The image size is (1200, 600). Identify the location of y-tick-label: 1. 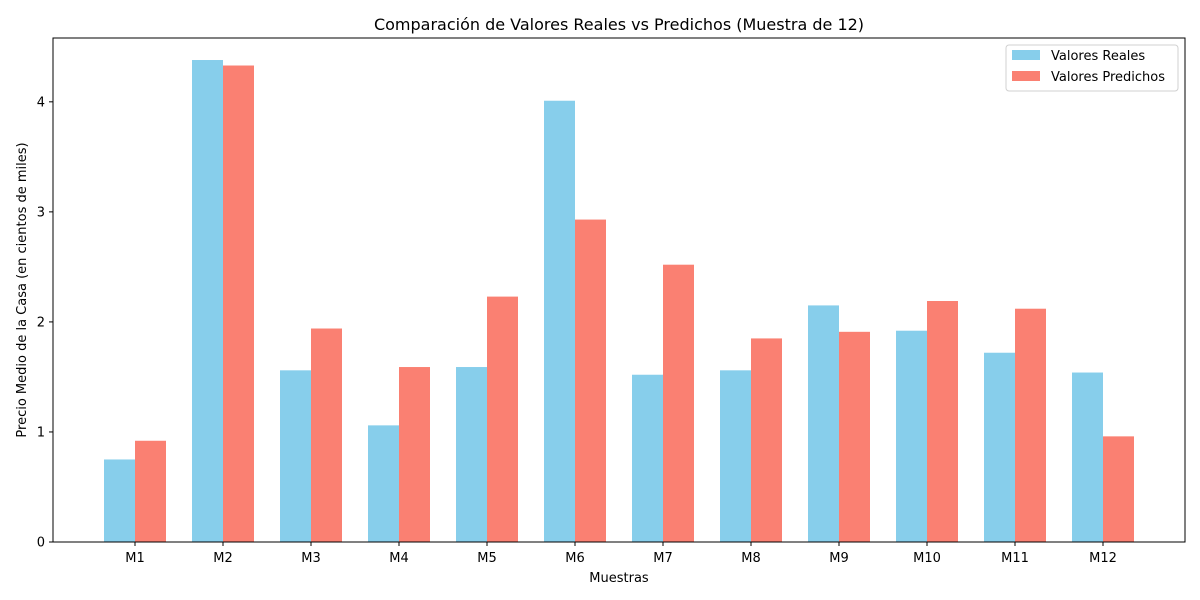
(41, 432).